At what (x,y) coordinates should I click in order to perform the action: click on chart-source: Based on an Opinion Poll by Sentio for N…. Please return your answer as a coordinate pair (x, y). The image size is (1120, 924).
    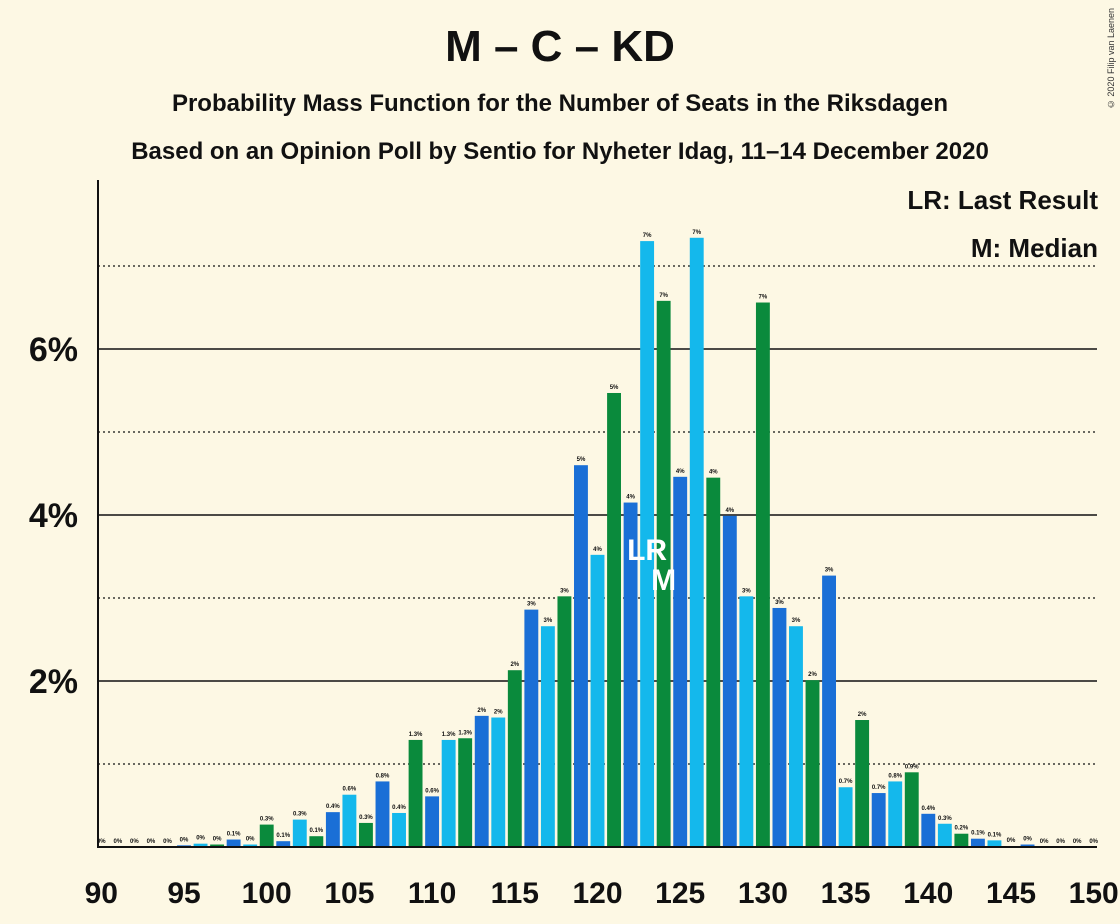
    Looking at the image, I should click on (560, 151).